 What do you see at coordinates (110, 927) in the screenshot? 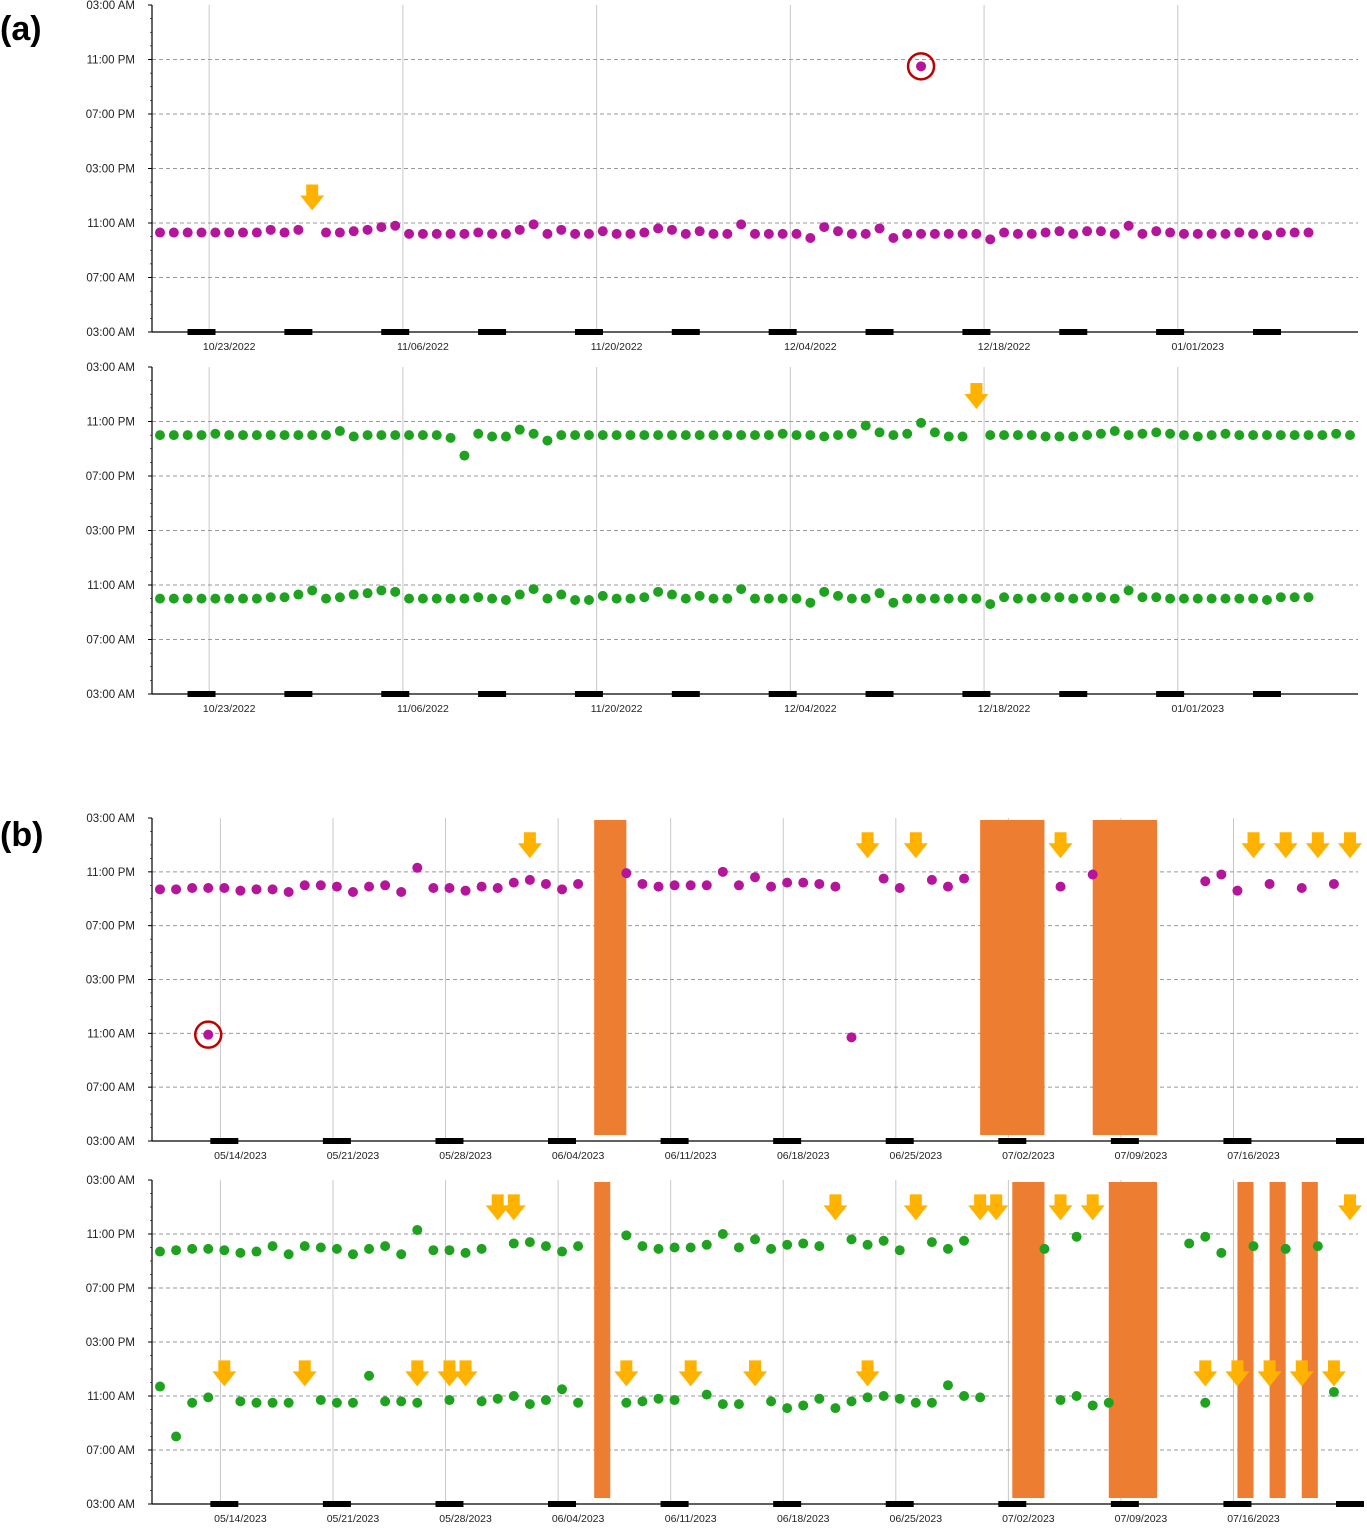
I see `y-tick-label: 07:00 PM` at bounding box center [110, 927].